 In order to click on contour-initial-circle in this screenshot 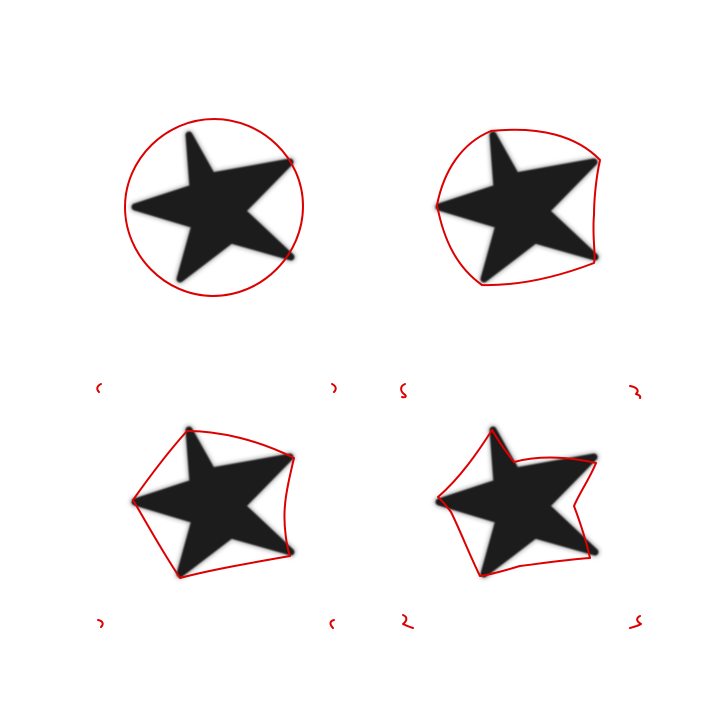, I will do `click(214, 207)`.